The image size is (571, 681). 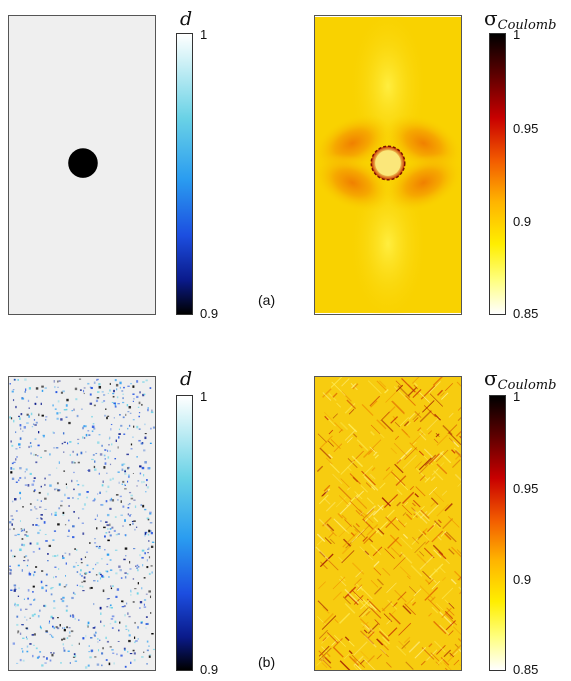 What do you see at coordinates (497, 174) in the screenshot?
I see `stress-colorbar-a` at bounding box center [497, 174].